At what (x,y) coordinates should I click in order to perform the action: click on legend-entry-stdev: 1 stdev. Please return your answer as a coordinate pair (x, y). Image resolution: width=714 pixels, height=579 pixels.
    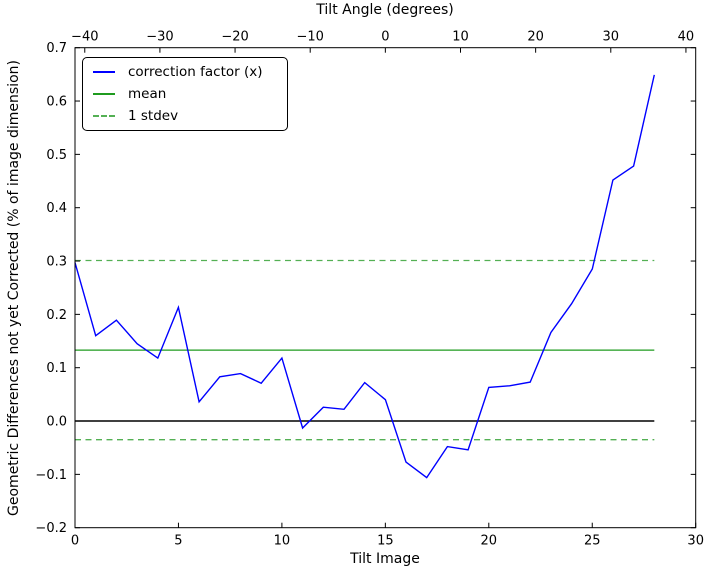
    Looking at the image, I should click on (186, 116).